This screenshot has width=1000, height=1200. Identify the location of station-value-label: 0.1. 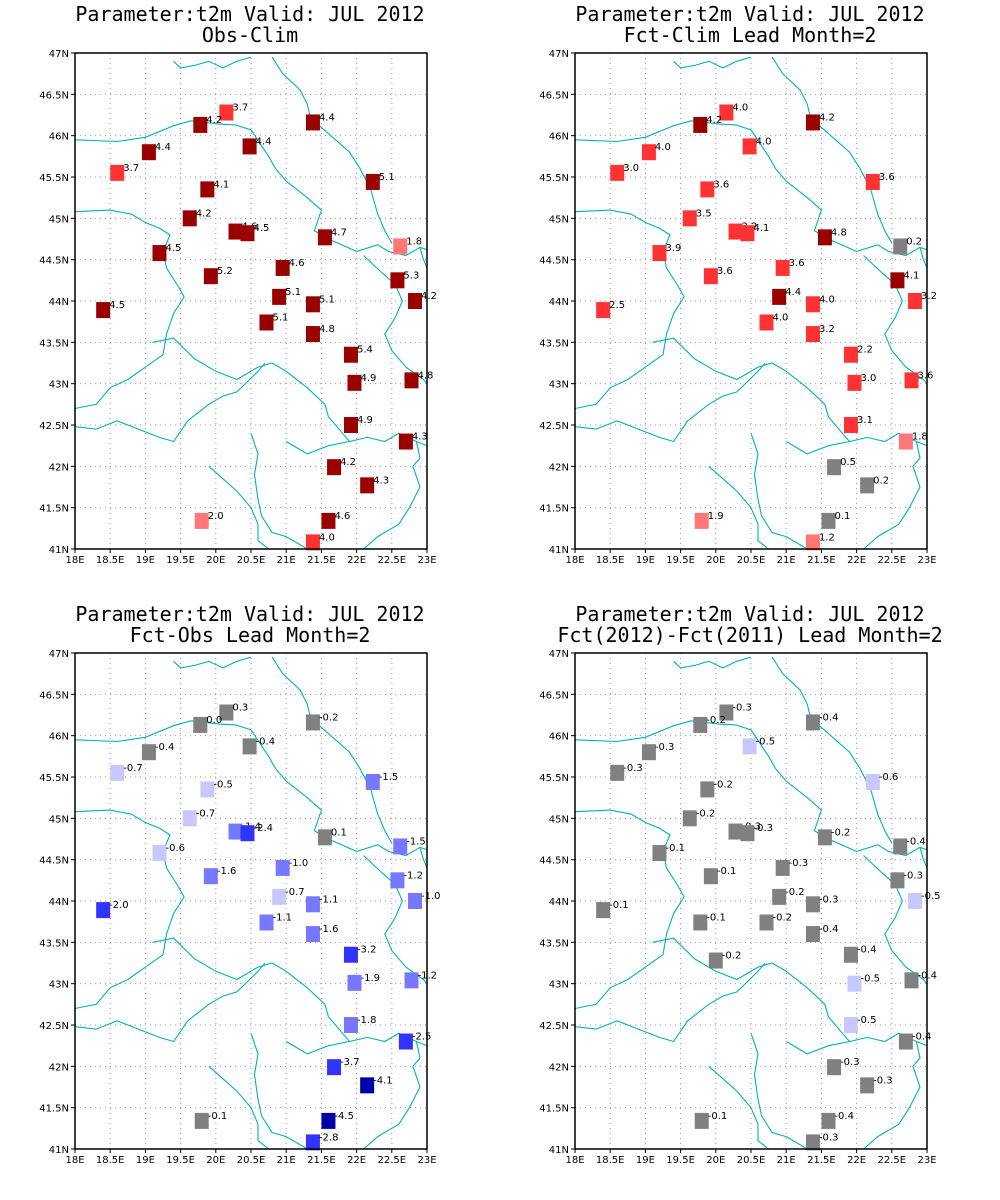
(339, 832).